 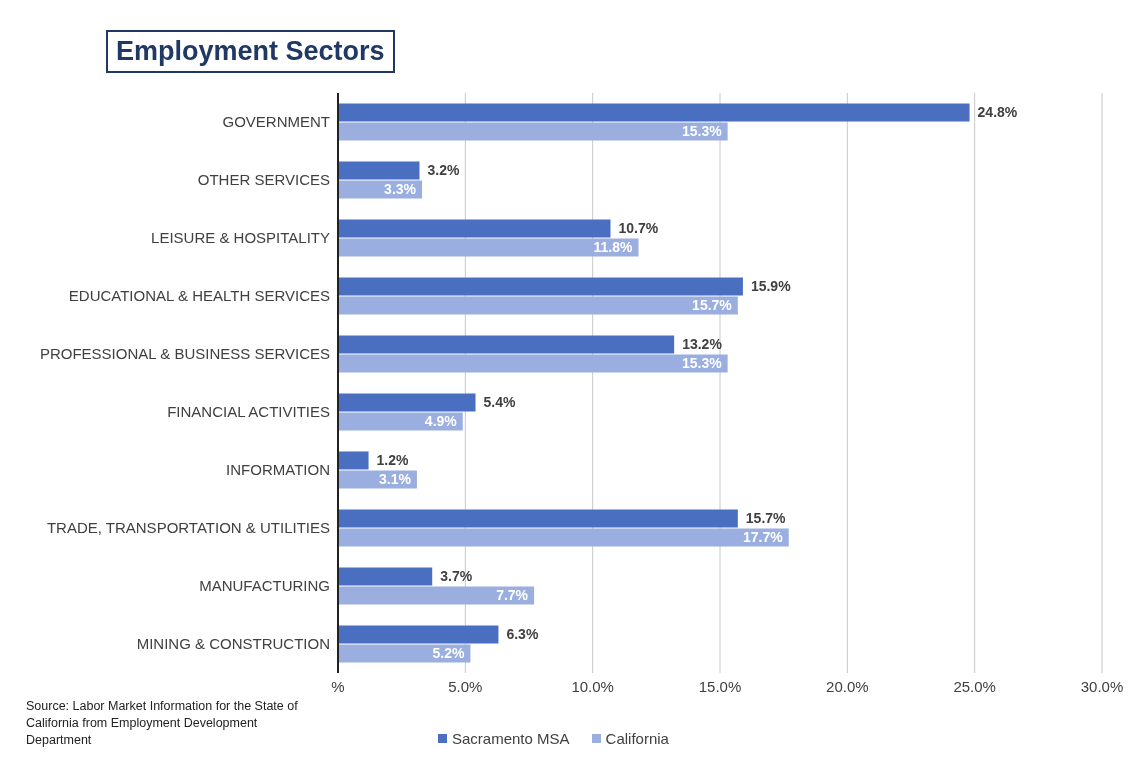 I want to click on data-label: 5.4%, so click(x=499, y=402).